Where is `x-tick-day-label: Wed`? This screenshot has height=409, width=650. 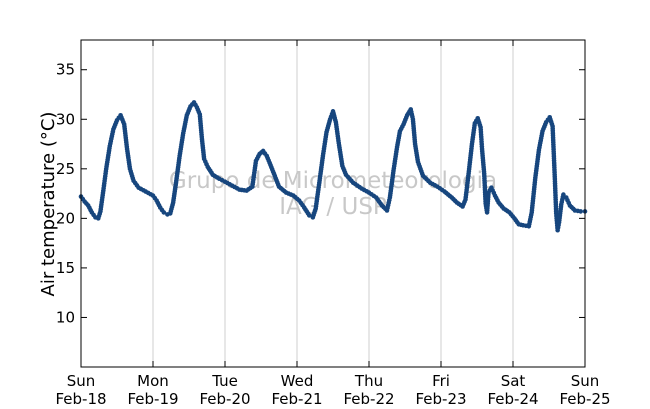 x-tick-day-label: Wed is located at coordinates (297, 381).